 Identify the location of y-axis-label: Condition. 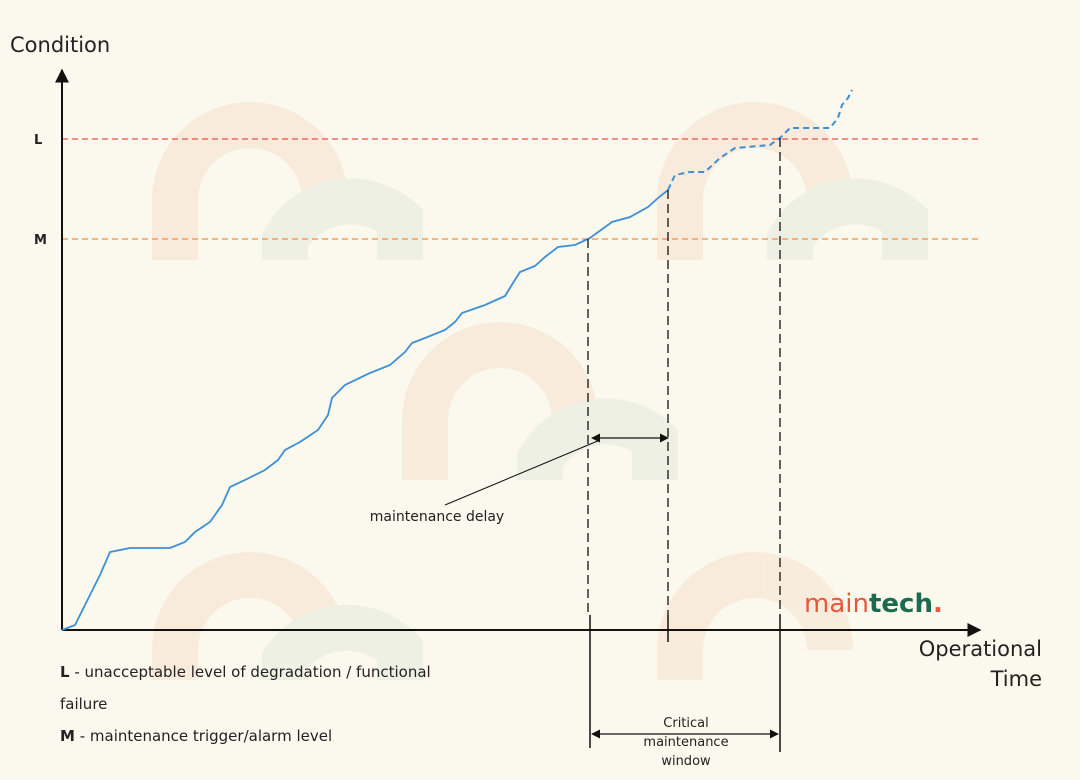
(60, 45).